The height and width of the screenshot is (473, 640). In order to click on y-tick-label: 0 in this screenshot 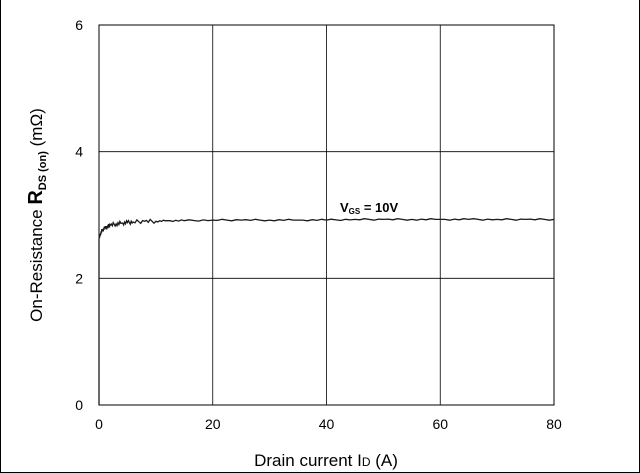, I will do `click(79, 405)`.